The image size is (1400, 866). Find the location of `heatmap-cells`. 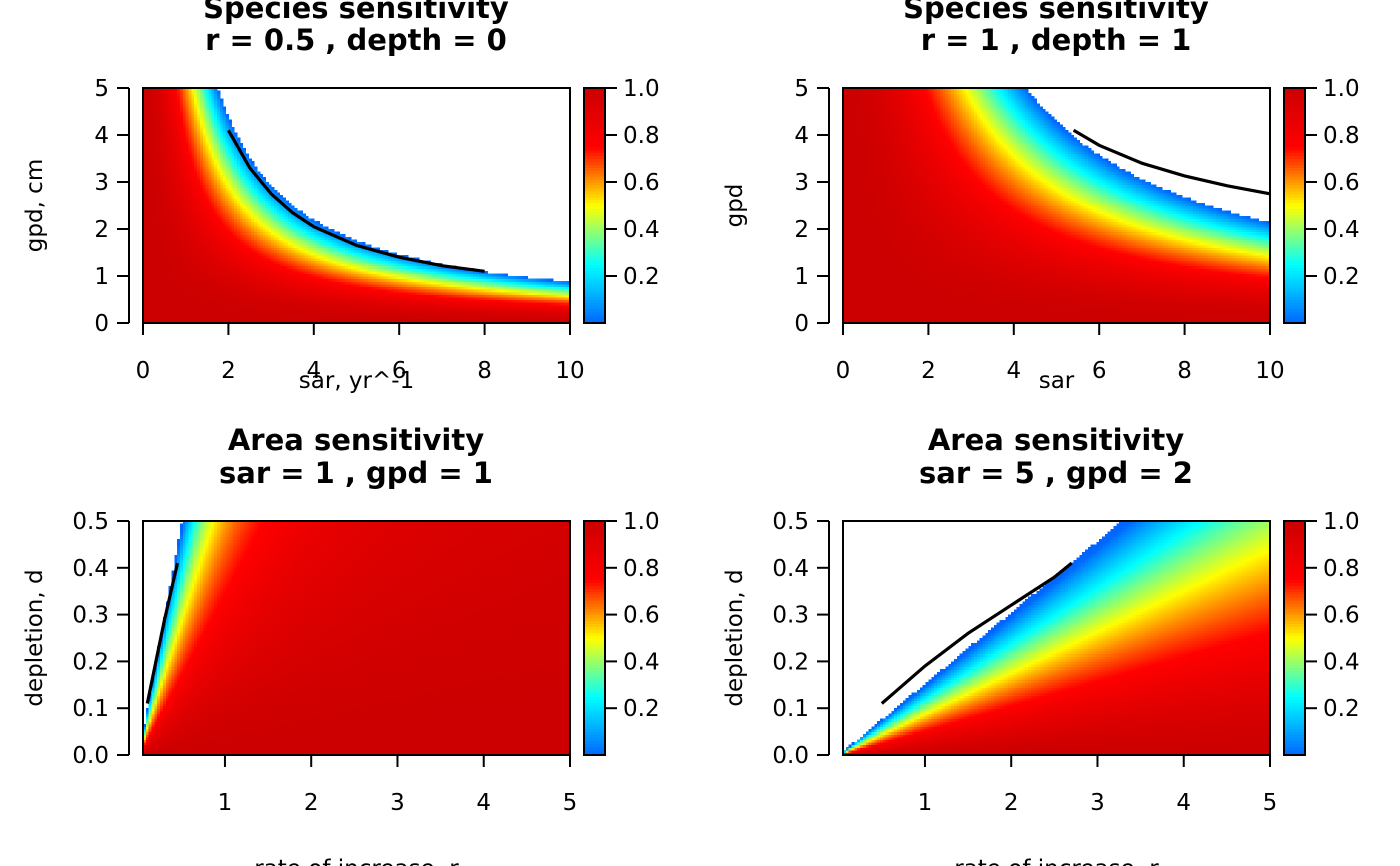

heatmap-cells is located at coordinates (357, 206).